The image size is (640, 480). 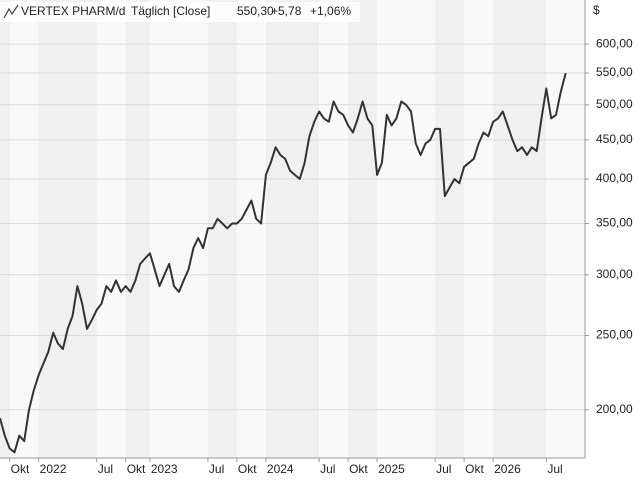 What do you see at coordinates (596, 10) in the screenshot?
I see `currency: $` at bounding box center [596, 10].